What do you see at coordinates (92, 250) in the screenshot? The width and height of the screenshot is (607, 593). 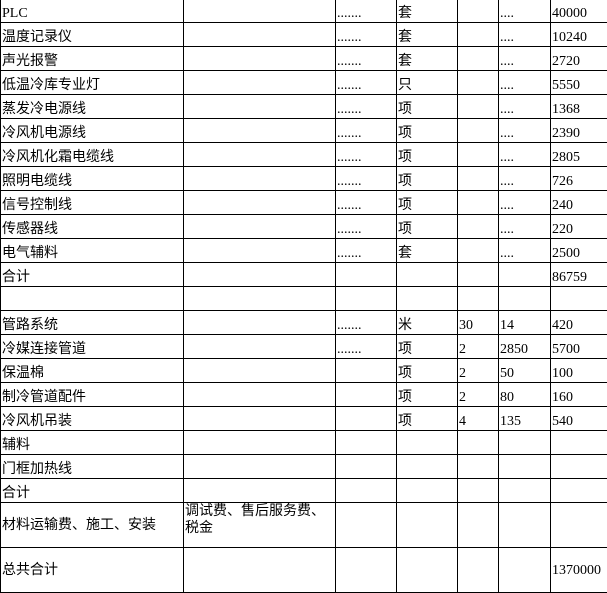 I see `table-cell: 电气辅料` at bounding box center [92, 250].